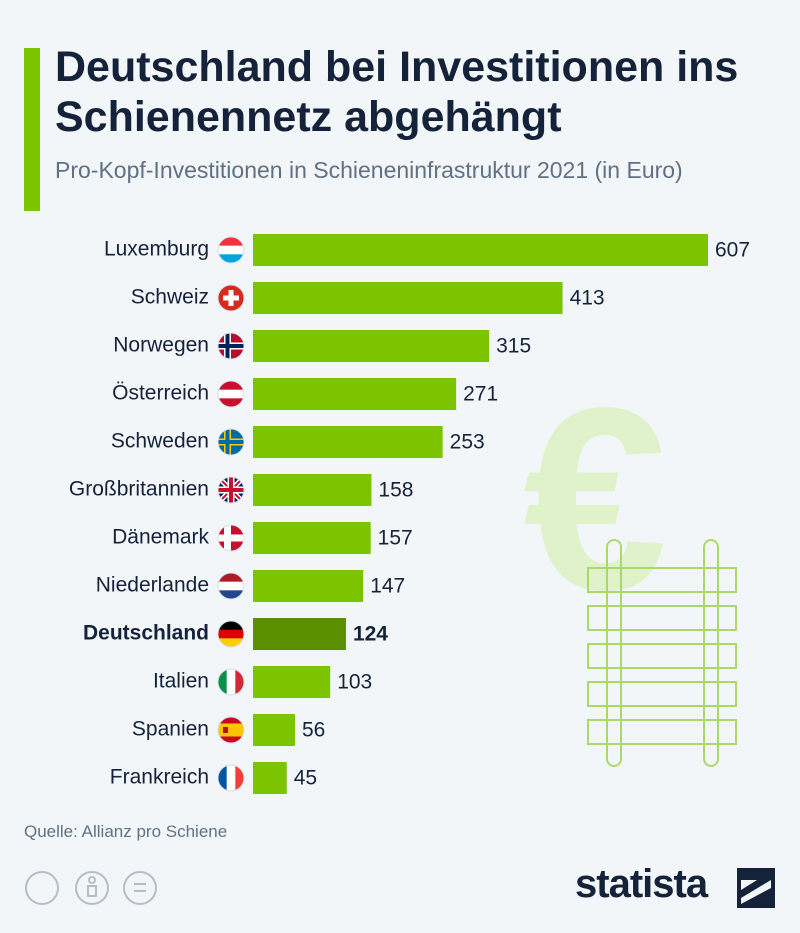  What do you see at coordinates (160, 441) in the screenshot?
I see `category-label: Schweden` at bounding box center [160, 441].